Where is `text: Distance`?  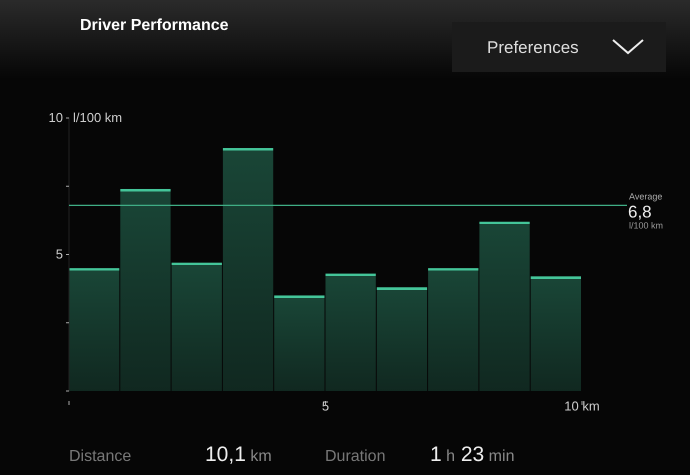 text: Distance is located at coordinates (100, 456).